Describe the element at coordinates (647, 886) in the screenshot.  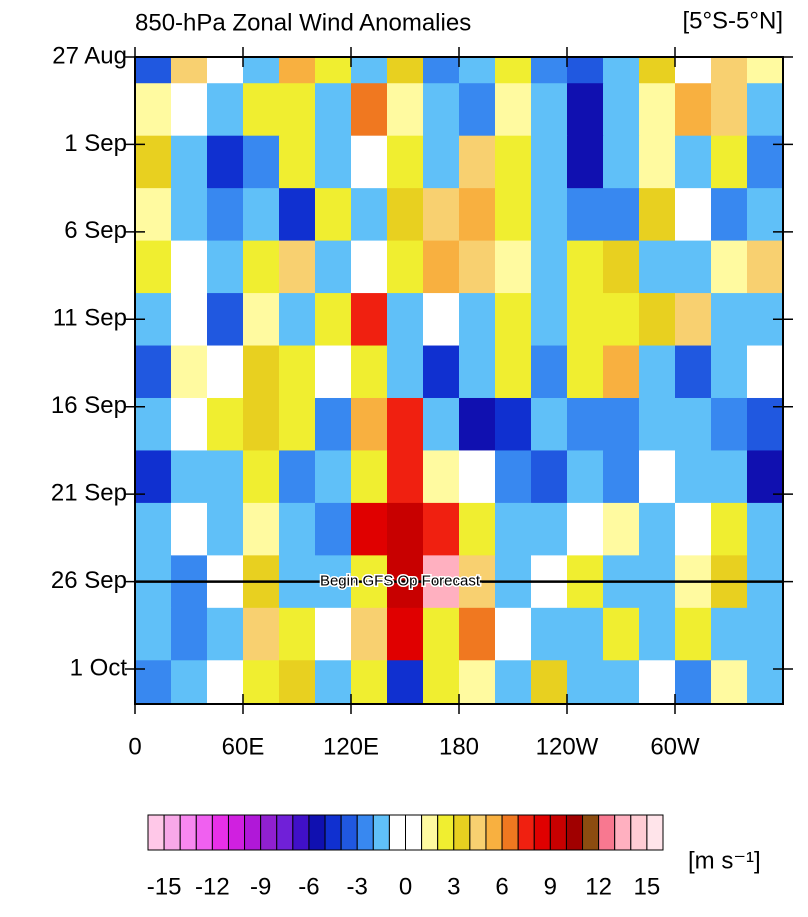
I see `colorbar-label: 15` at that location.